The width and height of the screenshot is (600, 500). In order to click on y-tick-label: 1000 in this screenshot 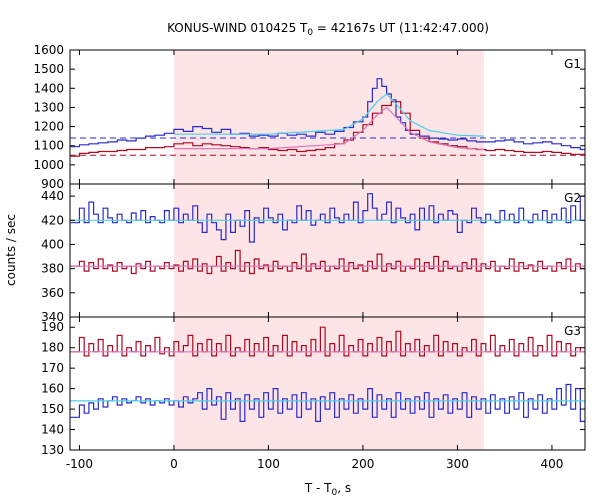, I will do `click(48, 165)`.